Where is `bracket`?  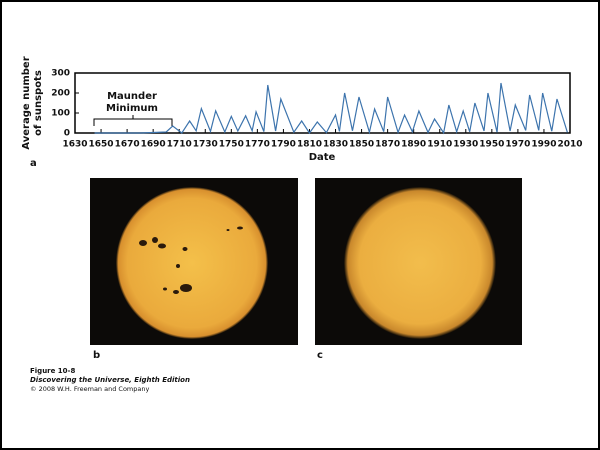 bracket is located at coordinates (133, 120).